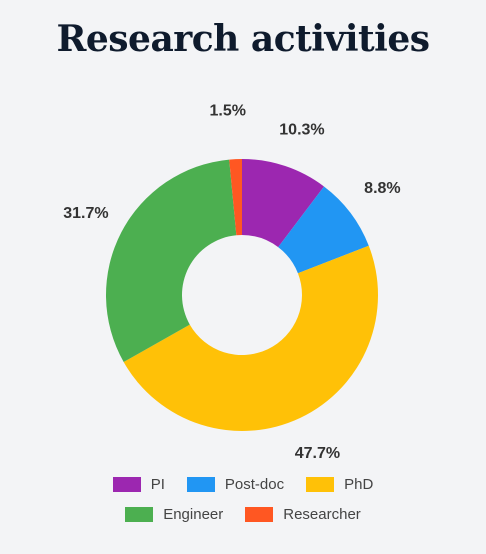 The image size is (486, 554). I want to click on legend-item-researcher: Researcher, so click(303, 514).